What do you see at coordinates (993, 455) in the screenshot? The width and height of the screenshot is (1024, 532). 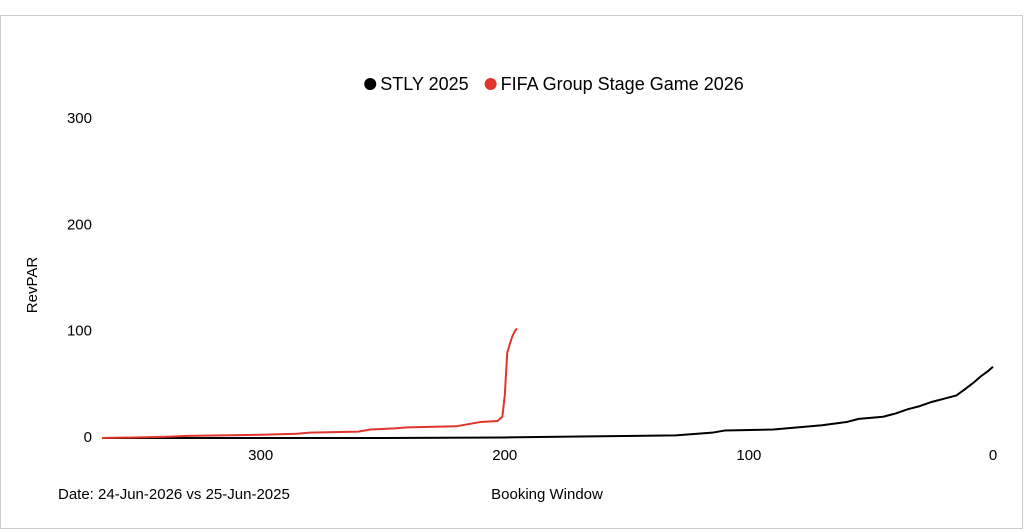 I see `x-tick-label: 0` at bounding box center [993, 455].